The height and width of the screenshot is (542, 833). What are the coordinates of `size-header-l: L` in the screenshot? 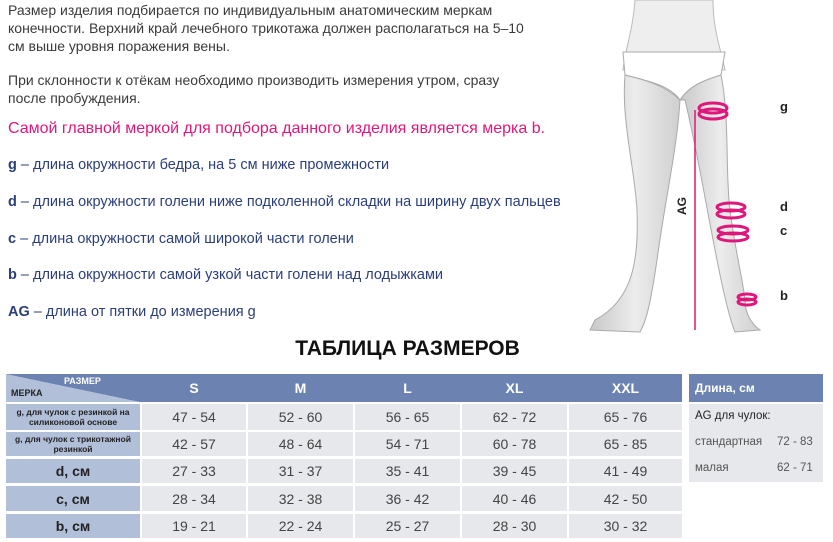 It's located at (407, 388).